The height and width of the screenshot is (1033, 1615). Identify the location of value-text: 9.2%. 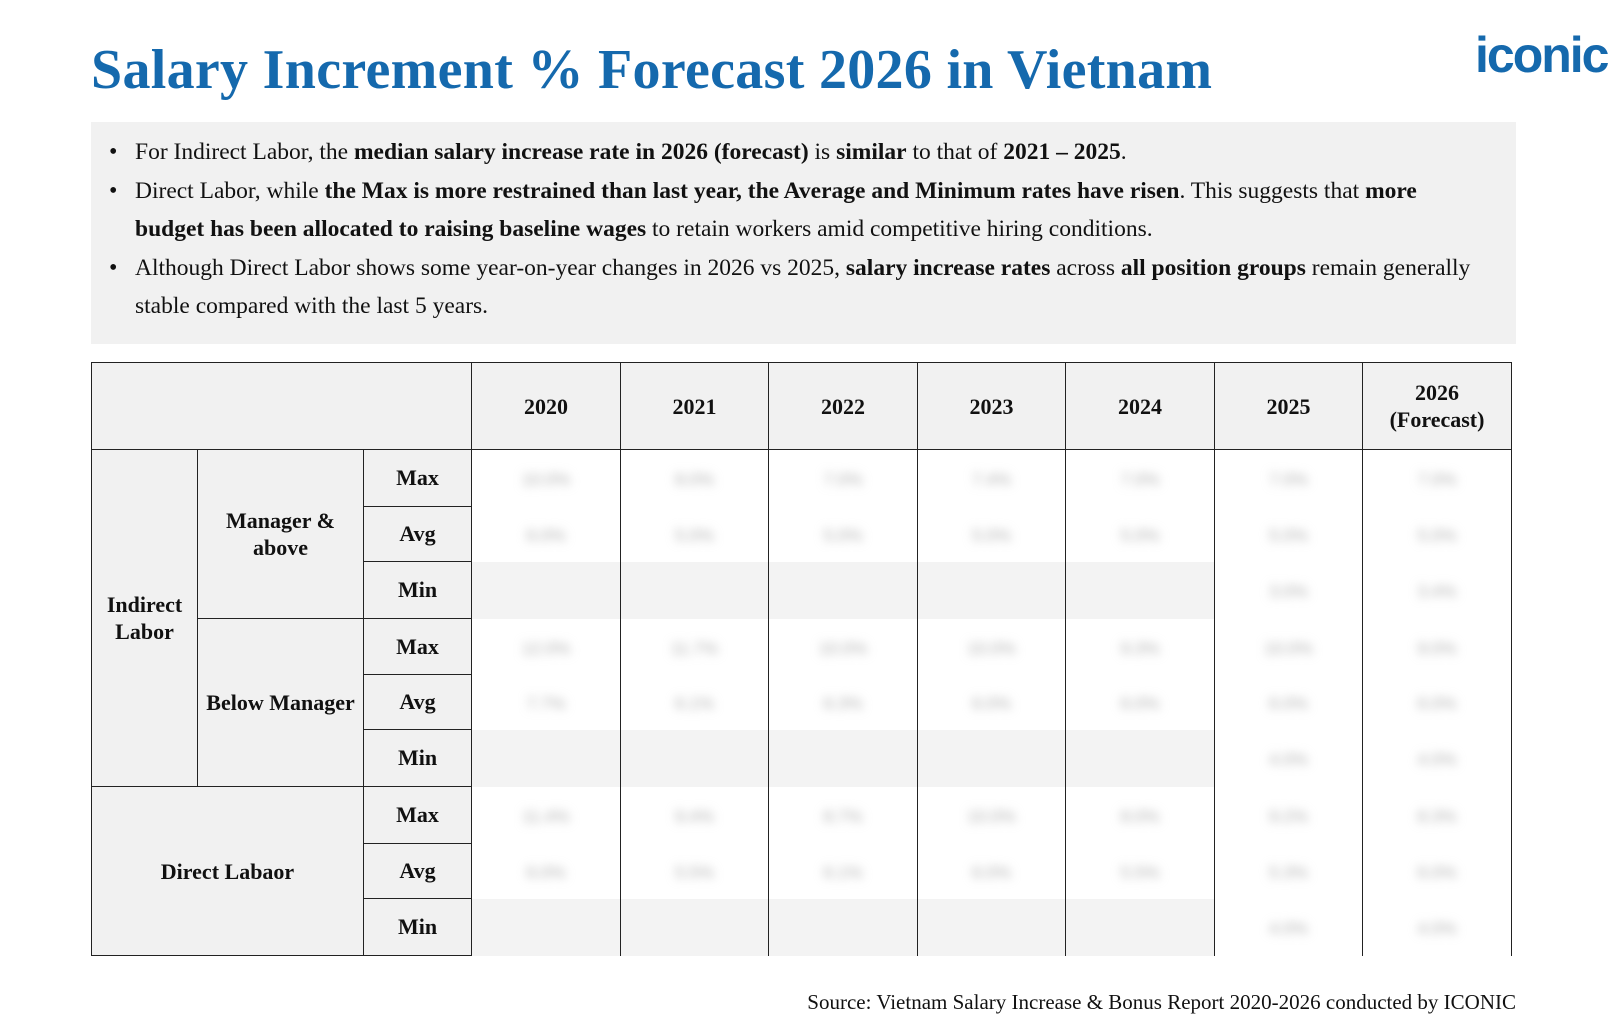
(1288, 816).